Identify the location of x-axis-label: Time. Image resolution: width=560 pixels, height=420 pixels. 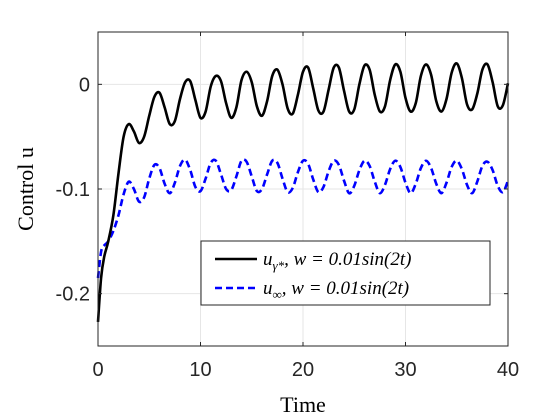
(303, 404).